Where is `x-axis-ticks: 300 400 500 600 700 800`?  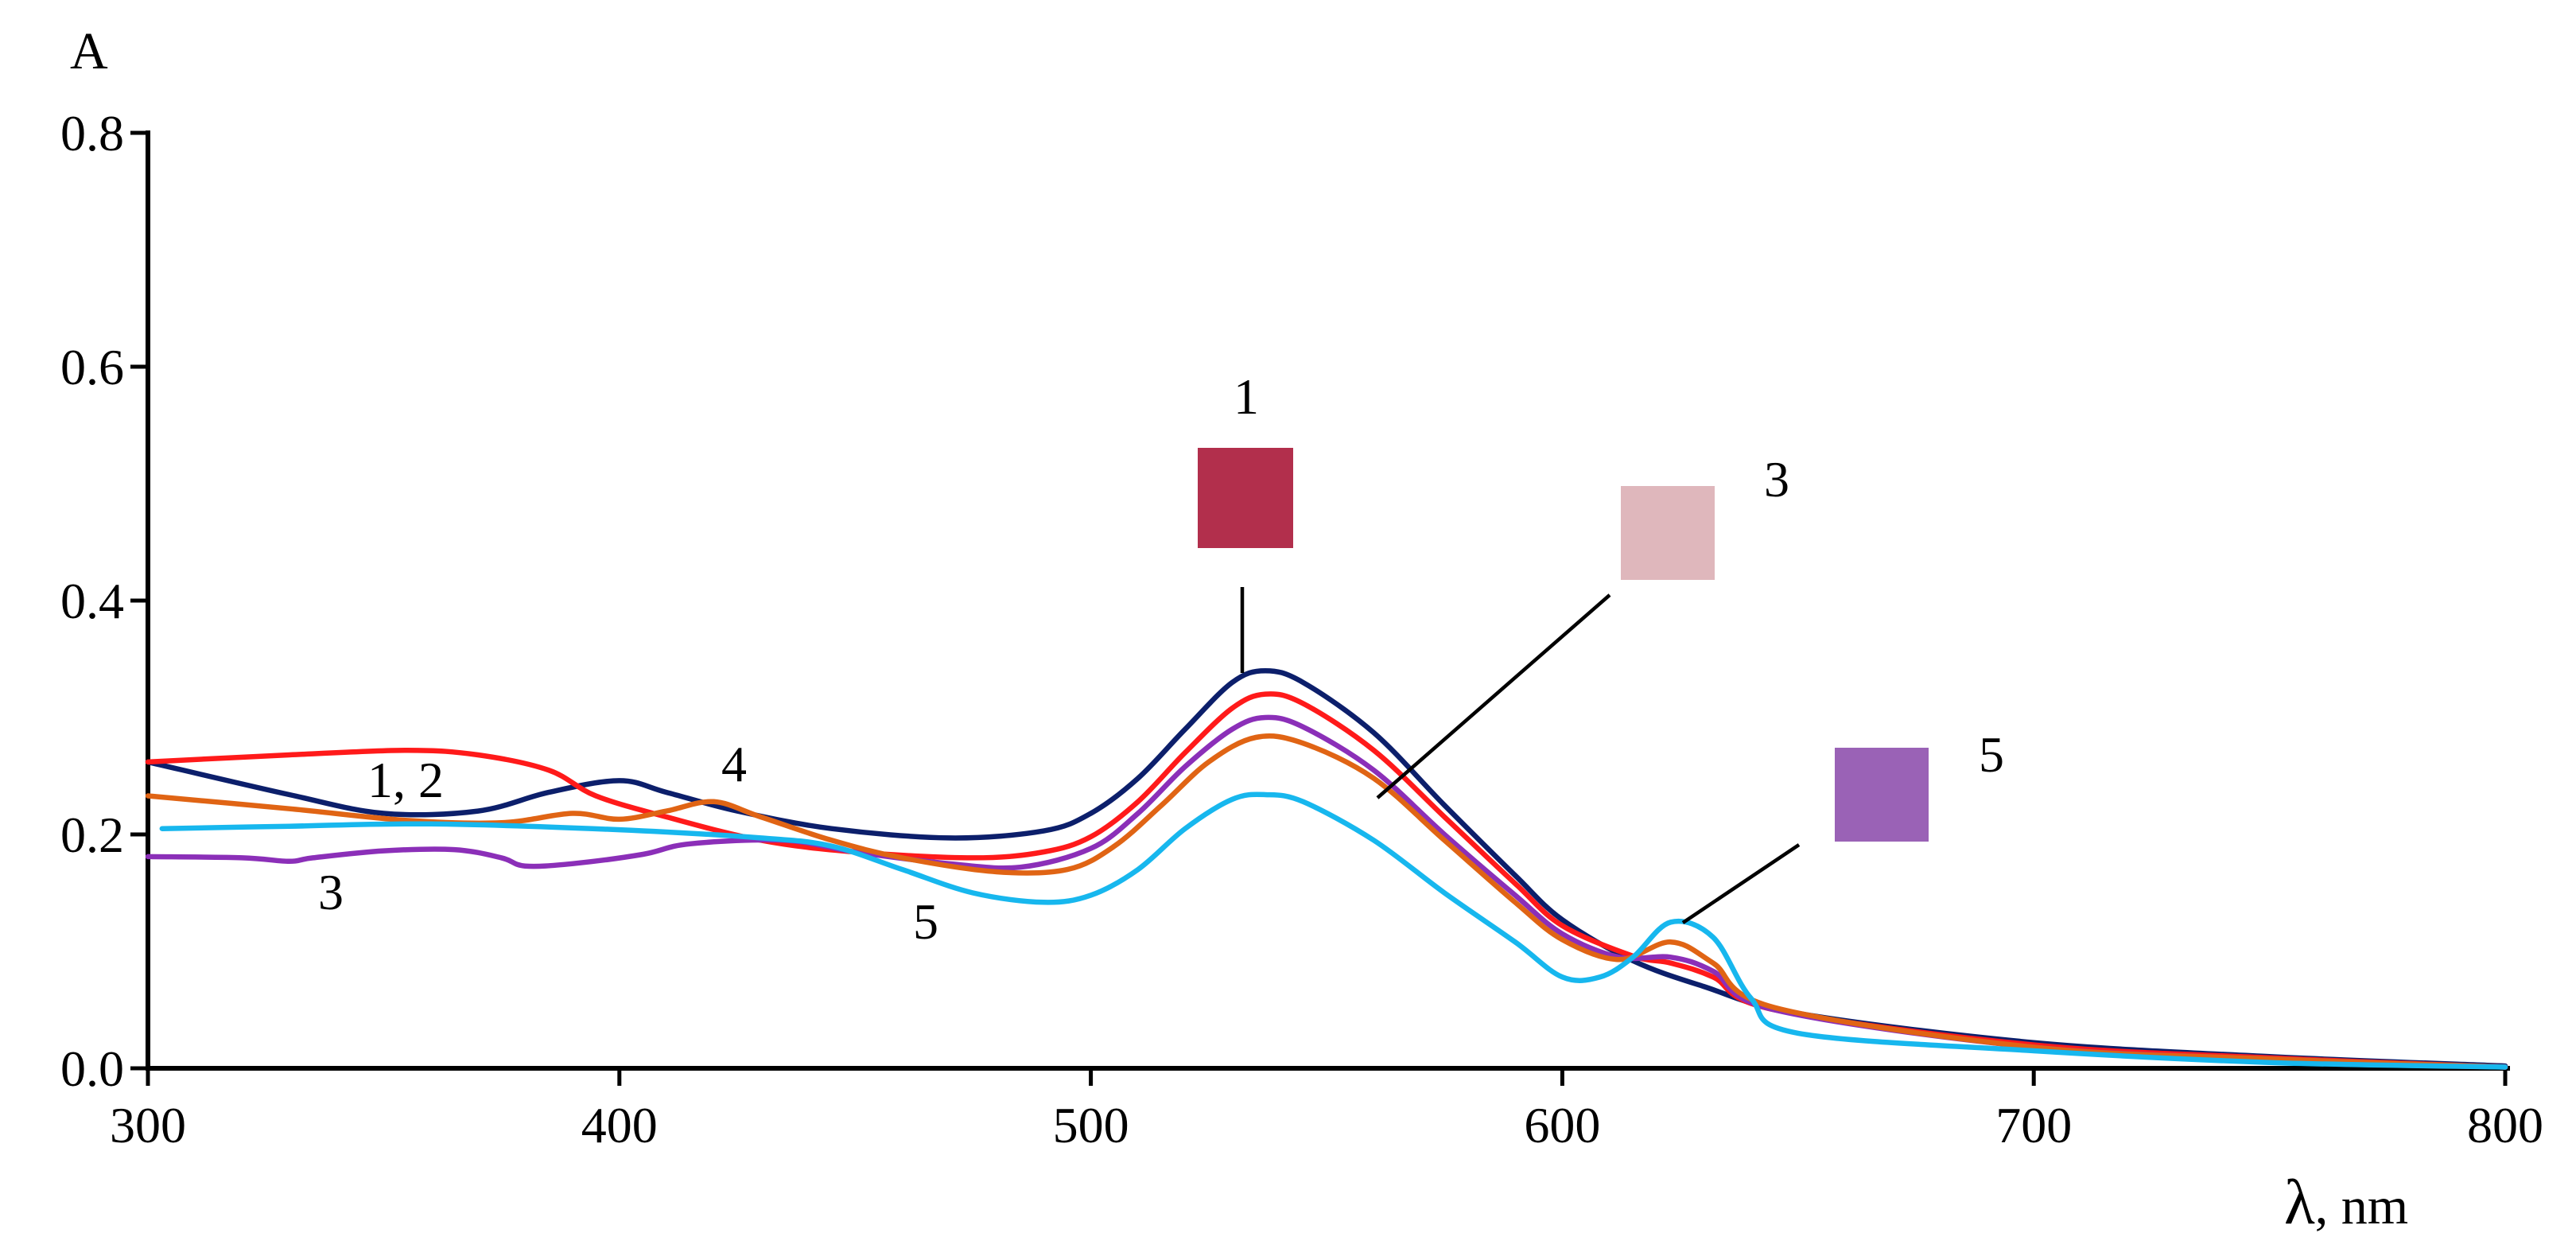 x-axis-ticks: 300 400 500 600 700 800 is located at coordinates (1326, 1110).